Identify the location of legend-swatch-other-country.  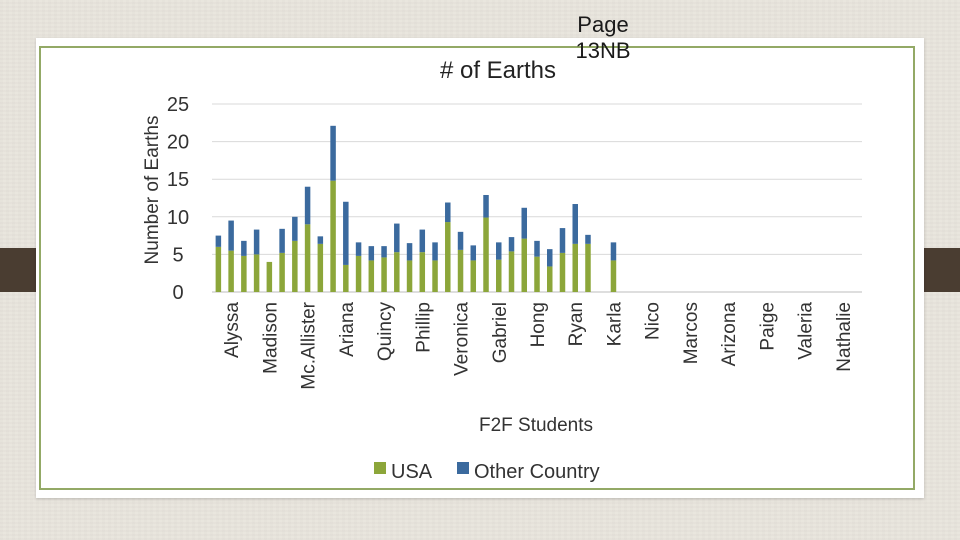
(463, 468).